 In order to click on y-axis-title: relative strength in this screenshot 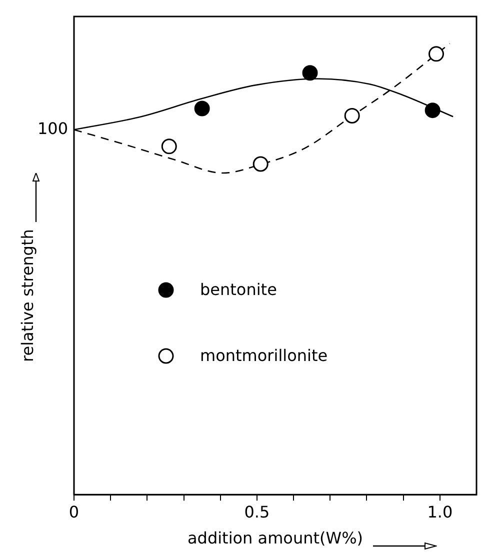, I will do `click(28, 295)`.